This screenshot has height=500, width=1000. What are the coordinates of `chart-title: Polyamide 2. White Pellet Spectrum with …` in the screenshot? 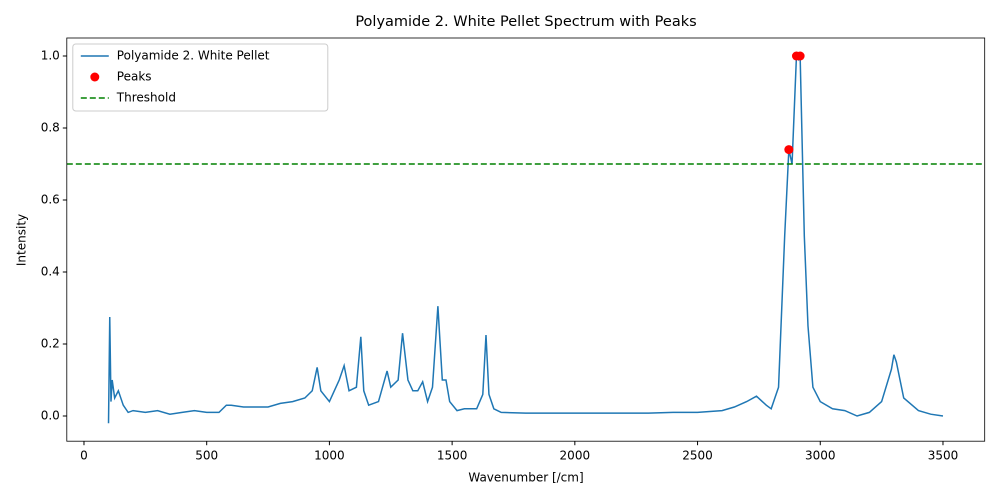 It's located at (525, 22).